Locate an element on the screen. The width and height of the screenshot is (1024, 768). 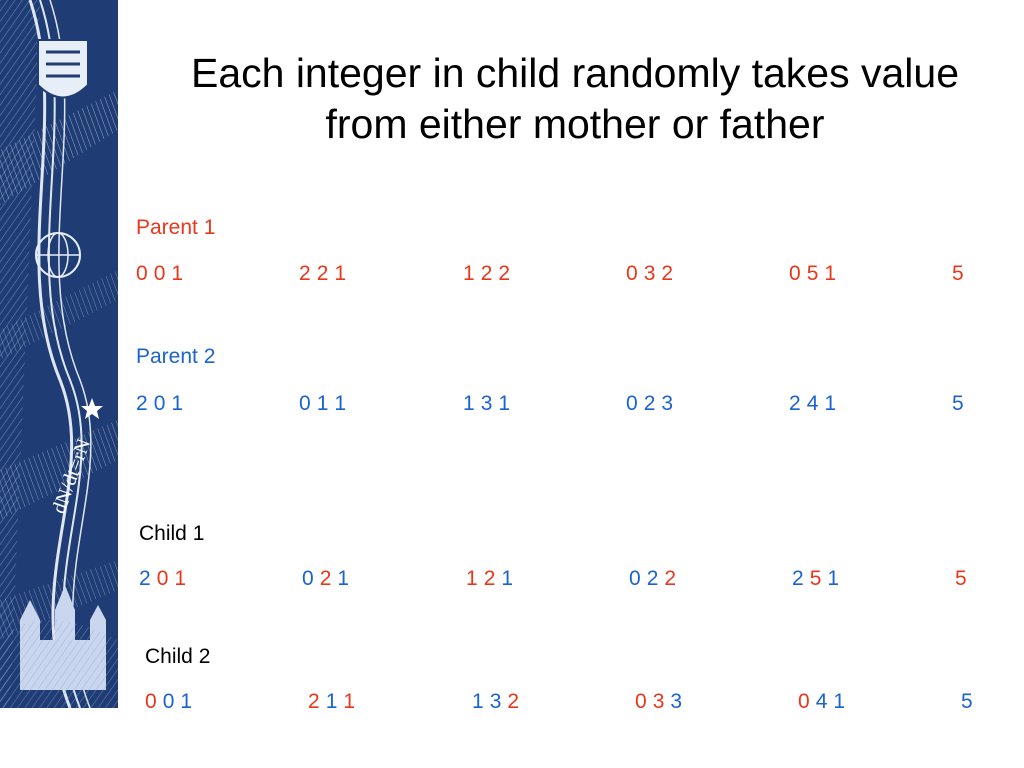
parent2-label: Parent 2 is located at coordinates (176, 356).